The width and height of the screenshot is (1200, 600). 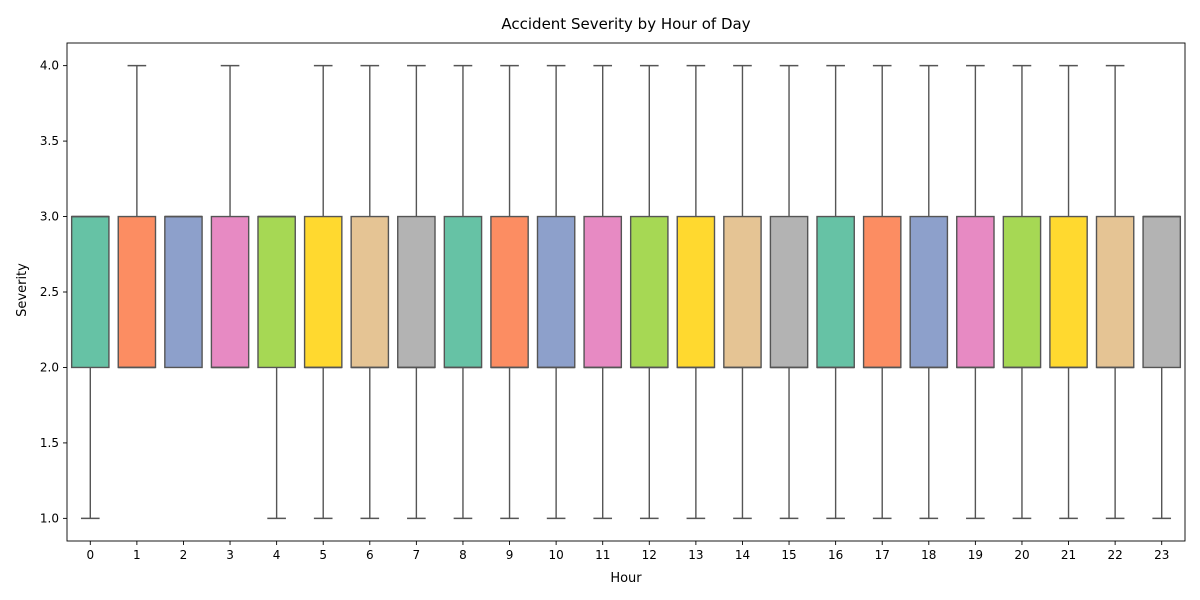 I want to click on x-tick-label: 13, so click(x=695, y=555).